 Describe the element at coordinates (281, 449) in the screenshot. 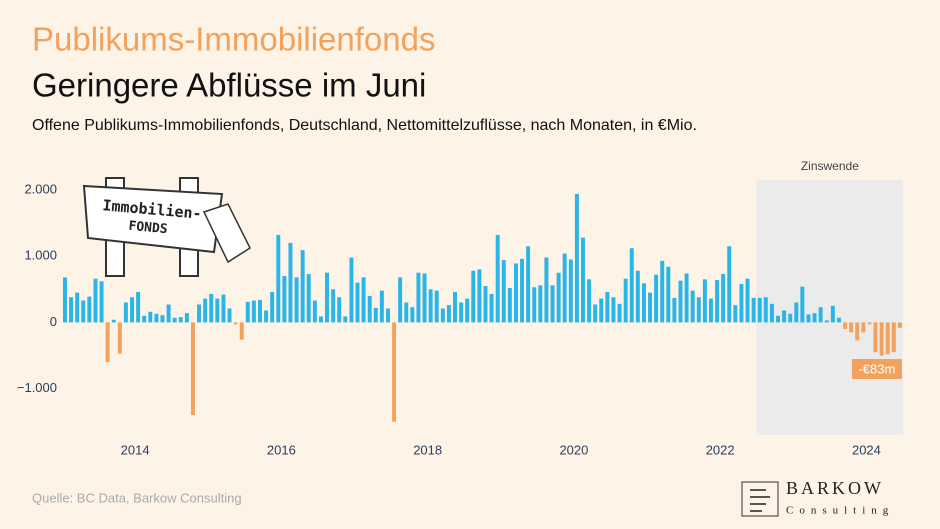

I see `x-tick-label: 2016` at that location.